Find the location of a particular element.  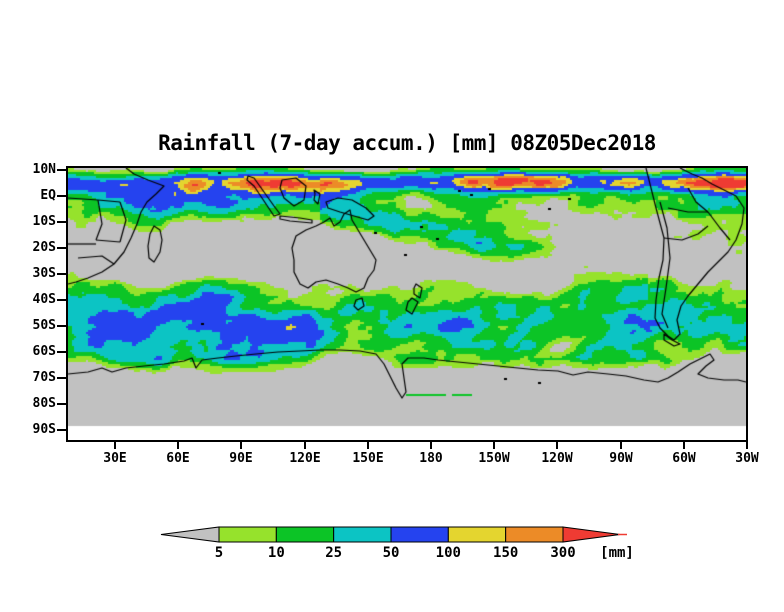

colorbar-level-label: 150 is located at coordinates (505, 553).